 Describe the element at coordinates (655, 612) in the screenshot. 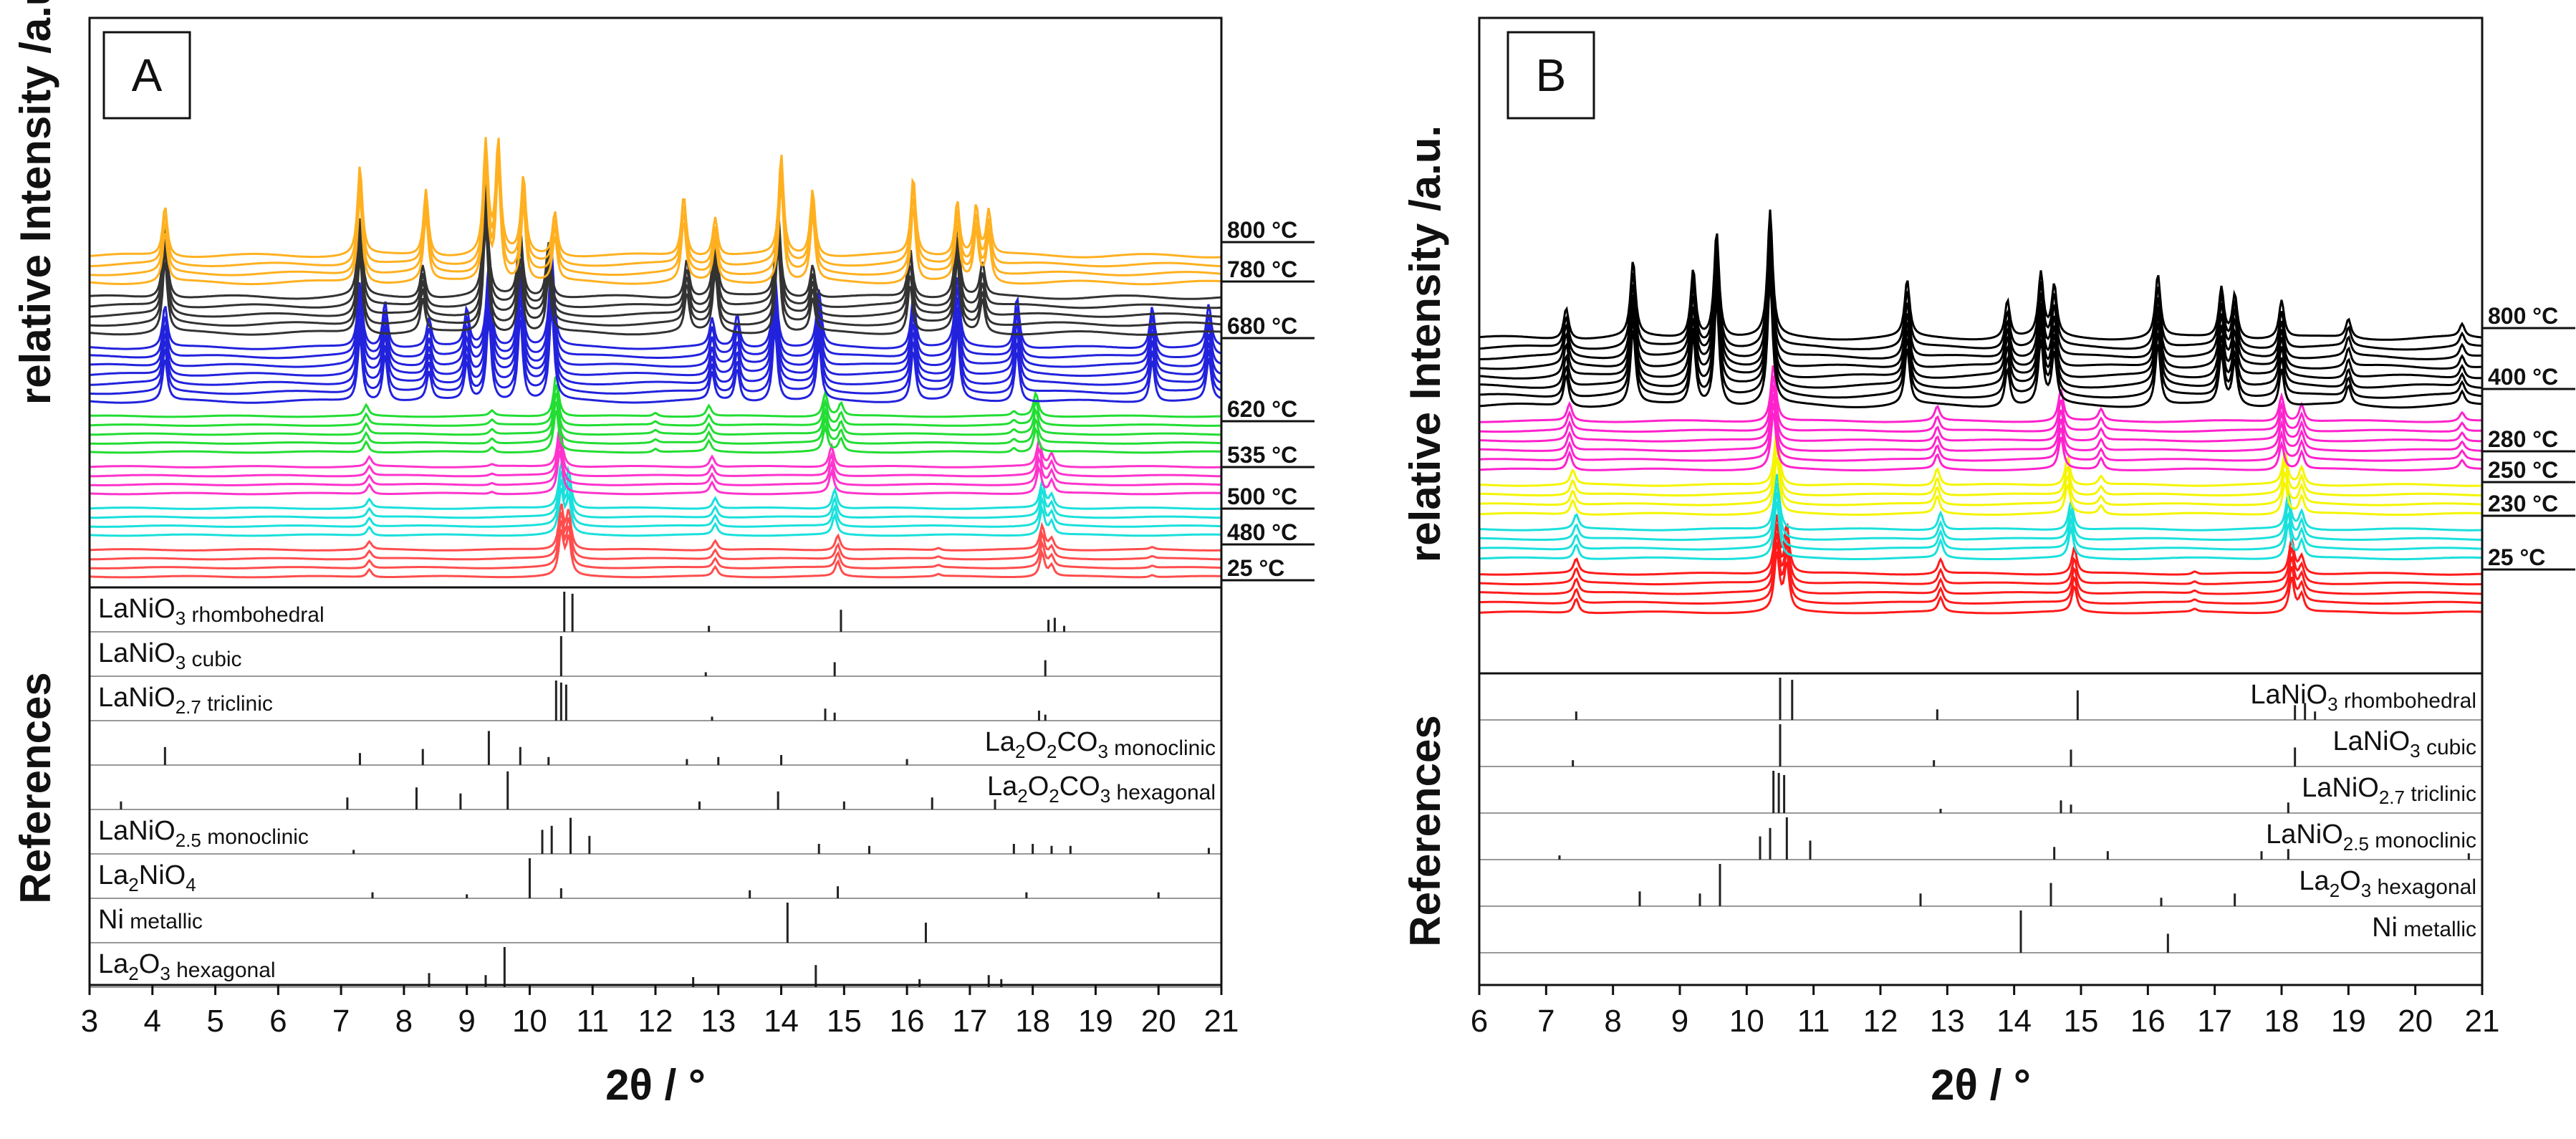

I see `reference-row: LaNiO3 rhombohedral` at that location.